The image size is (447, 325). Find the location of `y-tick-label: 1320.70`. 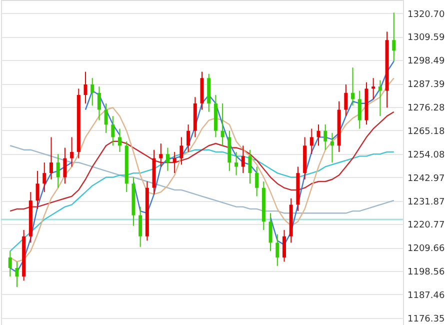

y-tick-label: 1320.70 is located at coordinates (426, 15).